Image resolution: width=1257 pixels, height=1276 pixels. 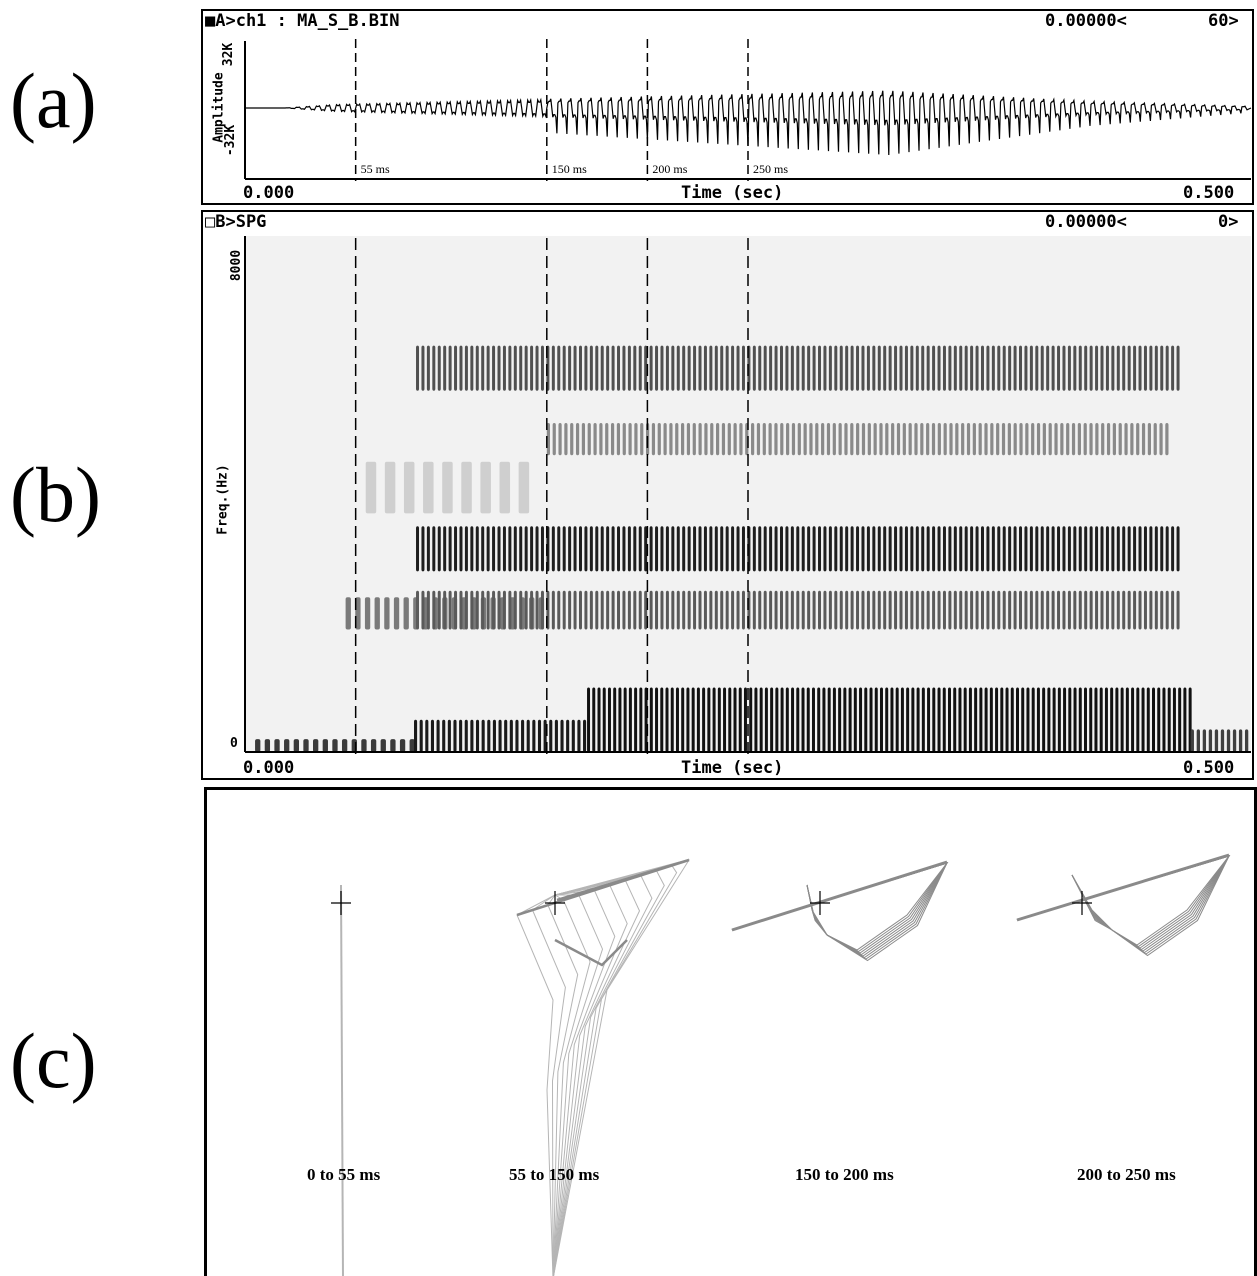 What do you see at coordinates (840, 907) in the screenshot?
I see `tract-shape-2-line` at bounding box center [840, 907].